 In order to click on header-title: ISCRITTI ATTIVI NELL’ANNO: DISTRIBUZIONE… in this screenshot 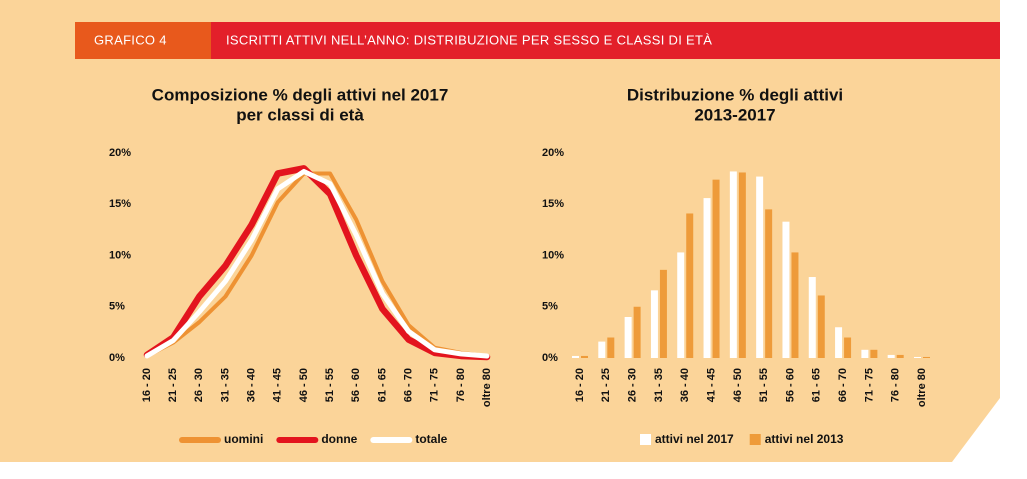, I will do `click(469, 39)`.